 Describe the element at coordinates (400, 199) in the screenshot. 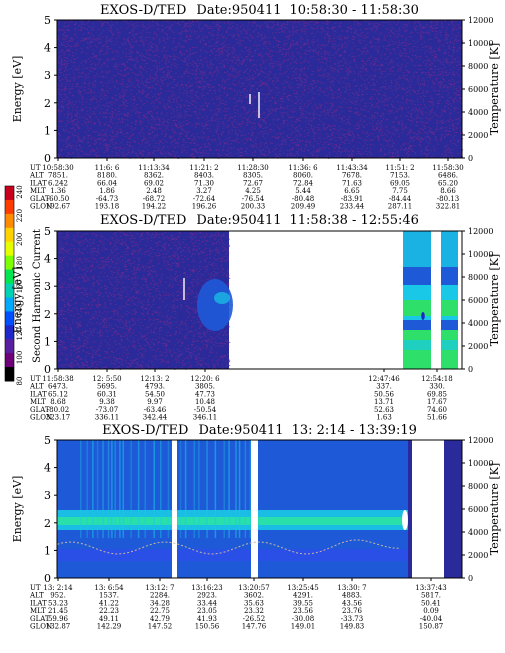

I see `table-cell: -84.44` at that location.